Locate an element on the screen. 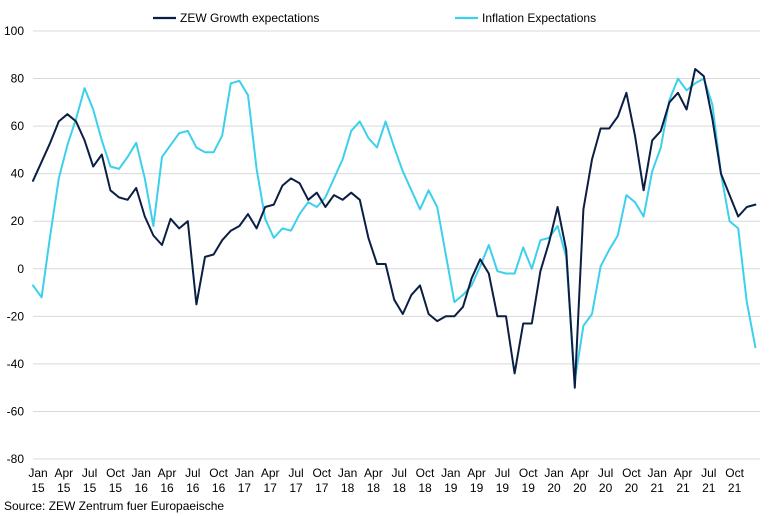  y-tick-label: 0 is located at coordinates (20, 269).